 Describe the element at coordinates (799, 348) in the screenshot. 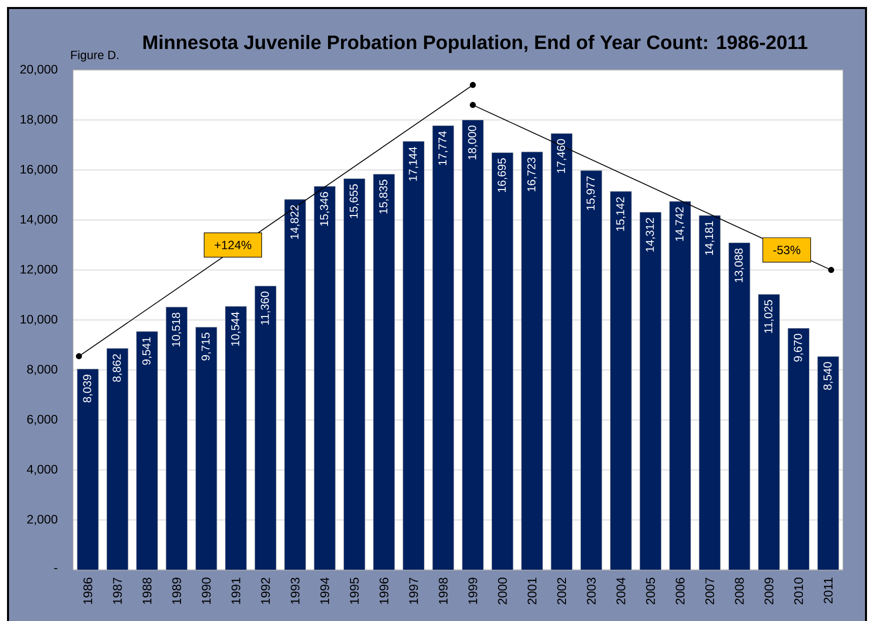

I see `data-label: 9,670` at that location.